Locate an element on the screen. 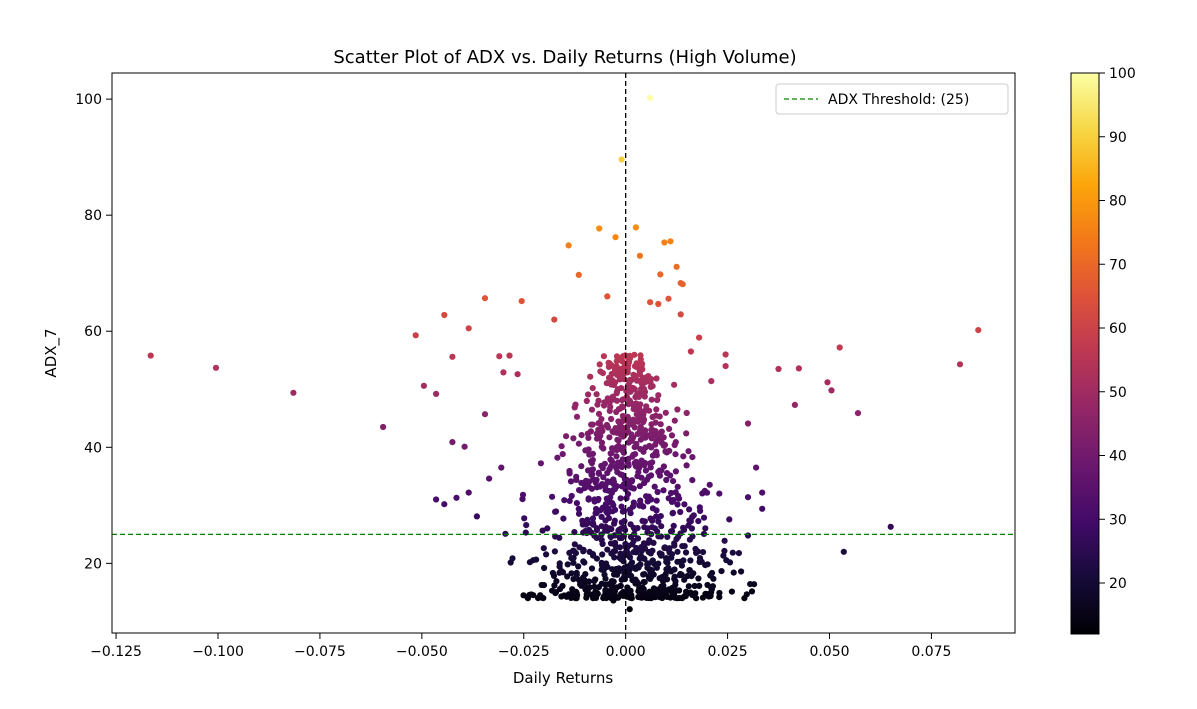  colorbar-tick-label: 50 is located at coordinates (1118, 393).